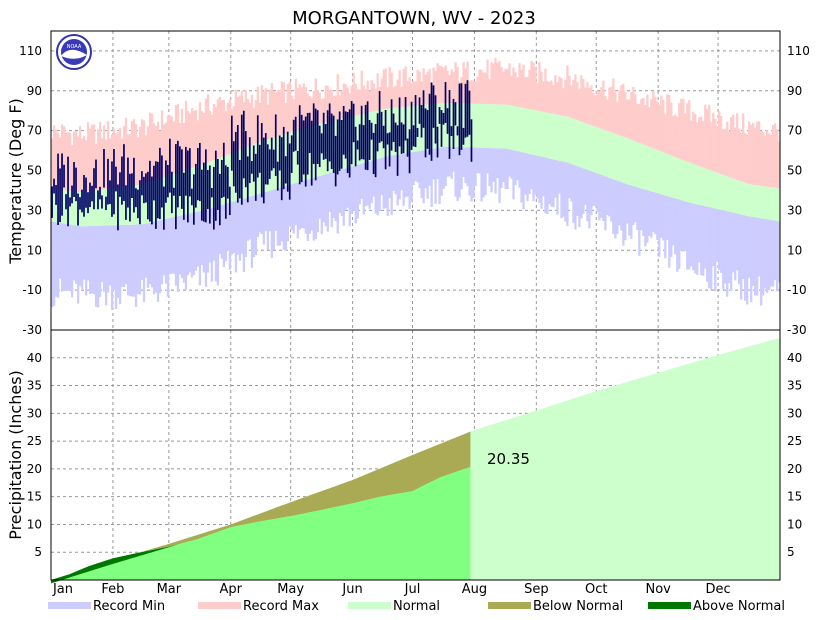 This screenshot has width=830, height=620. Describe the element at coordinates (718, 589) in the screenshot. I see `month-tick-label: Dec` at that location.